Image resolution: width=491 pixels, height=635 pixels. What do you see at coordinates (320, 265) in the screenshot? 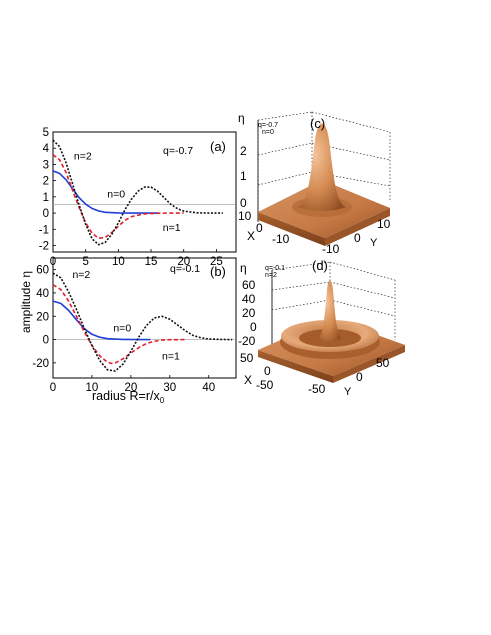
I see `panel-d-label: (d)` at bounding box center [320, 265].